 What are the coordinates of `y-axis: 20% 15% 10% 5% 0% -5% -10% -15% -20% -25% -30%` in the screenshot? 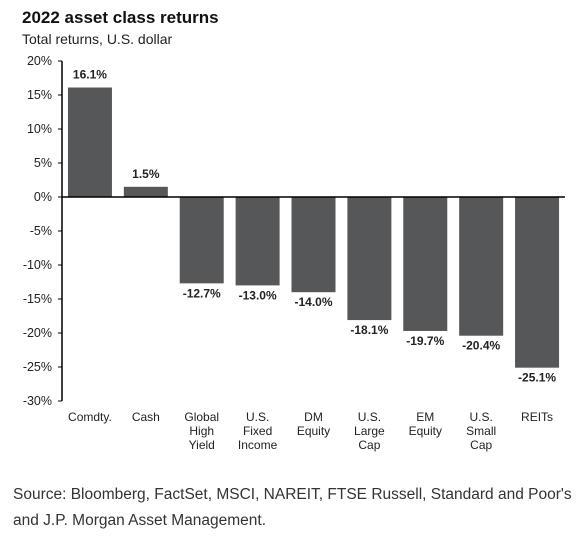 It's located at (43, 231).